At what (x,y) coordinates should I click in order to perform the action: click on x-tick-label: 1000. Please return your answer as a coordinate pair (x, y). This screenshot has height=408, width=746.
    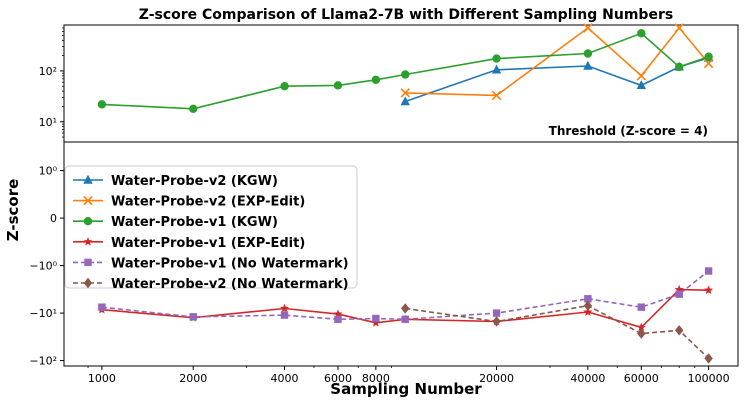
    Looking at the image, I should click on (102, 378).